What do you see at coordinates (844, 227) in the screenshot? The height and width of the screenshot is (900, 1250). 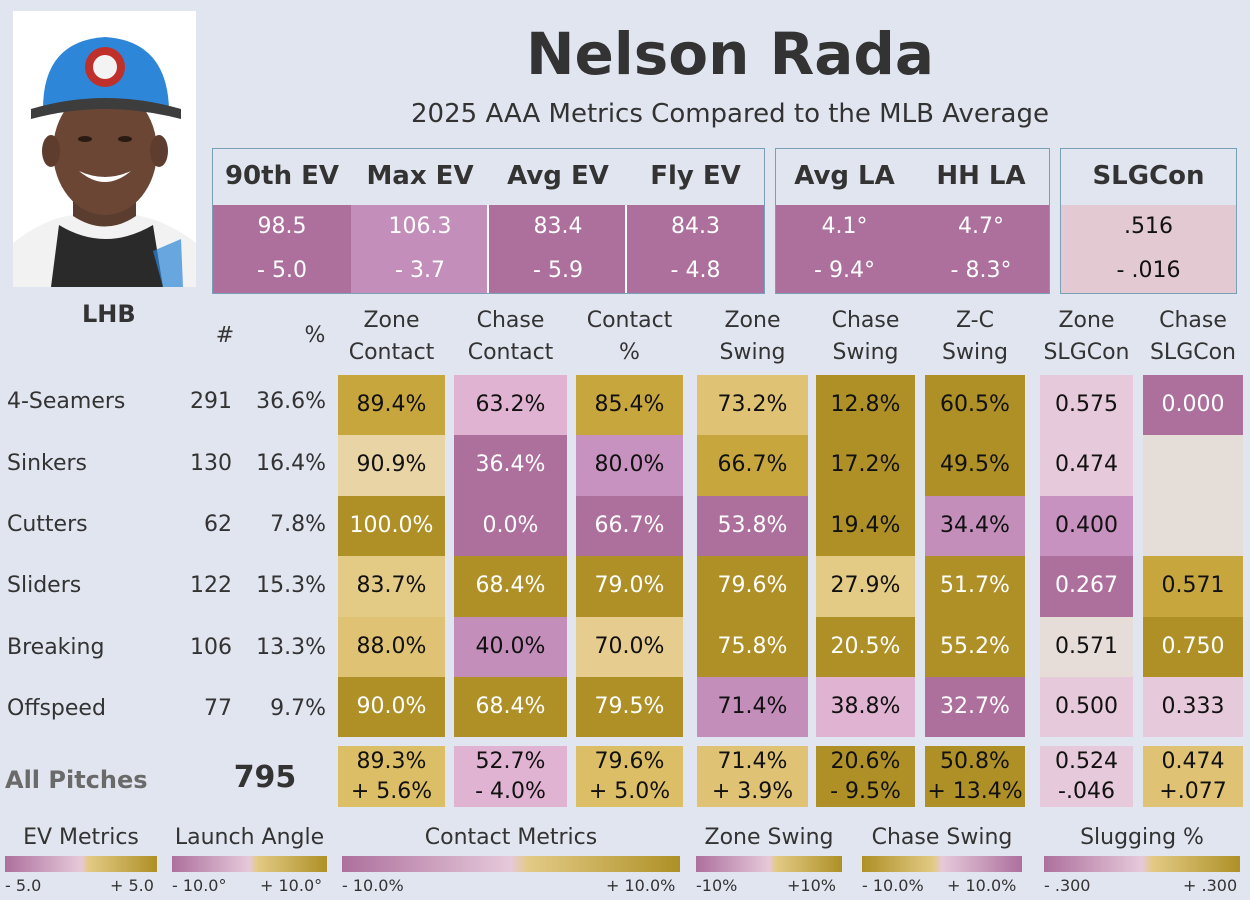 I see `la-value: 4.1°` at bounding box center [844, 227].